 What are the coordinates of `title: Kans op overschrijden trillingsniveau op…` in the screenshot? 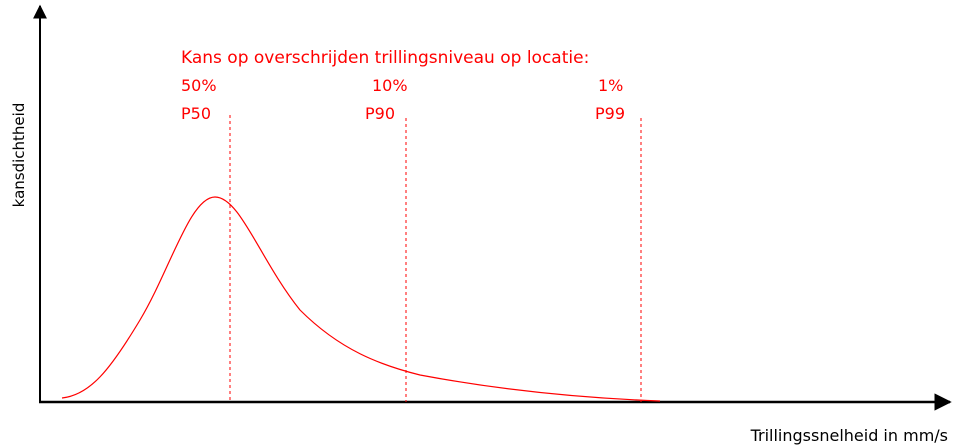 It's located at (385, 58).